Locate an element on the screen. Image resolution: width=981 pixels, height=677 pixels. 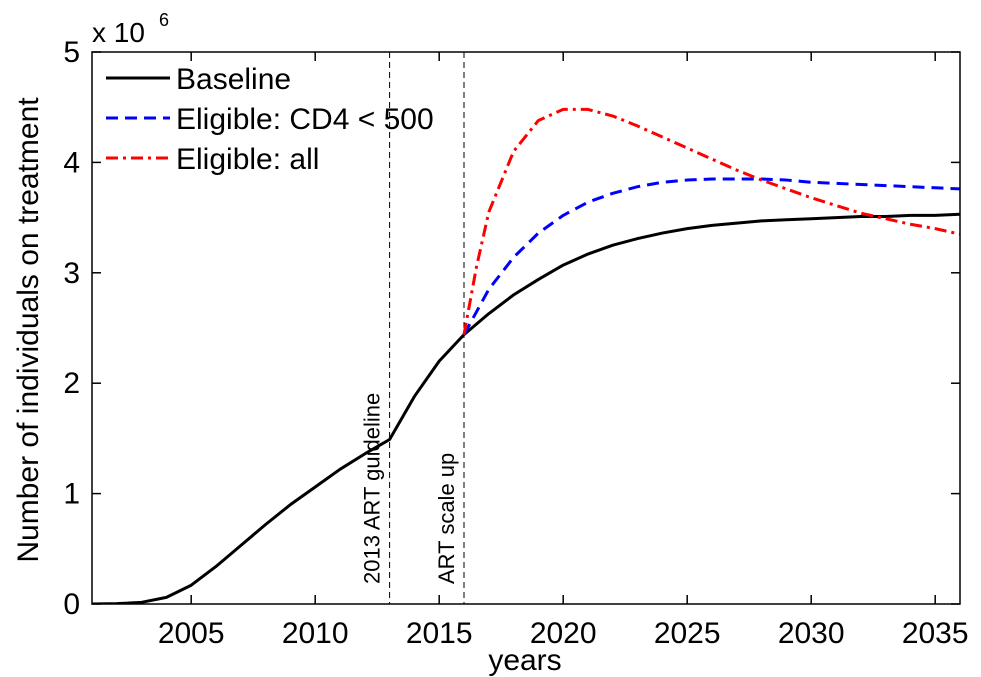
legend-label-3: Eligible: all is located at coordinates (247, 159).